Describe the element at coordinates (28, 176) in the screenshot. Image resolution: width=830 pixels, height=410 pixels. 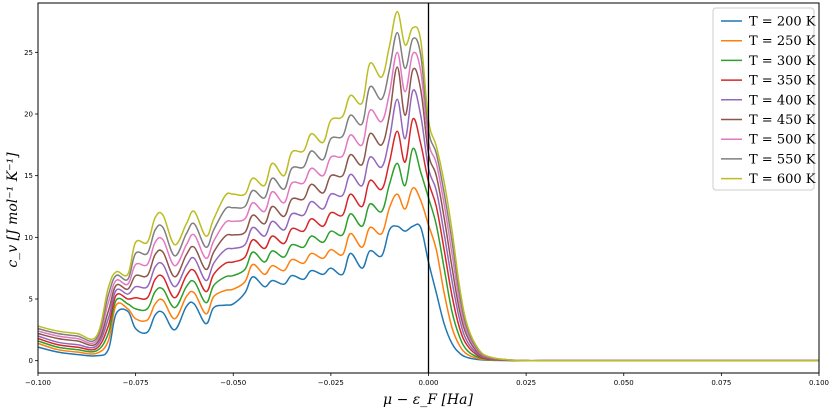
I see `y-tick-label: 15` at that location.